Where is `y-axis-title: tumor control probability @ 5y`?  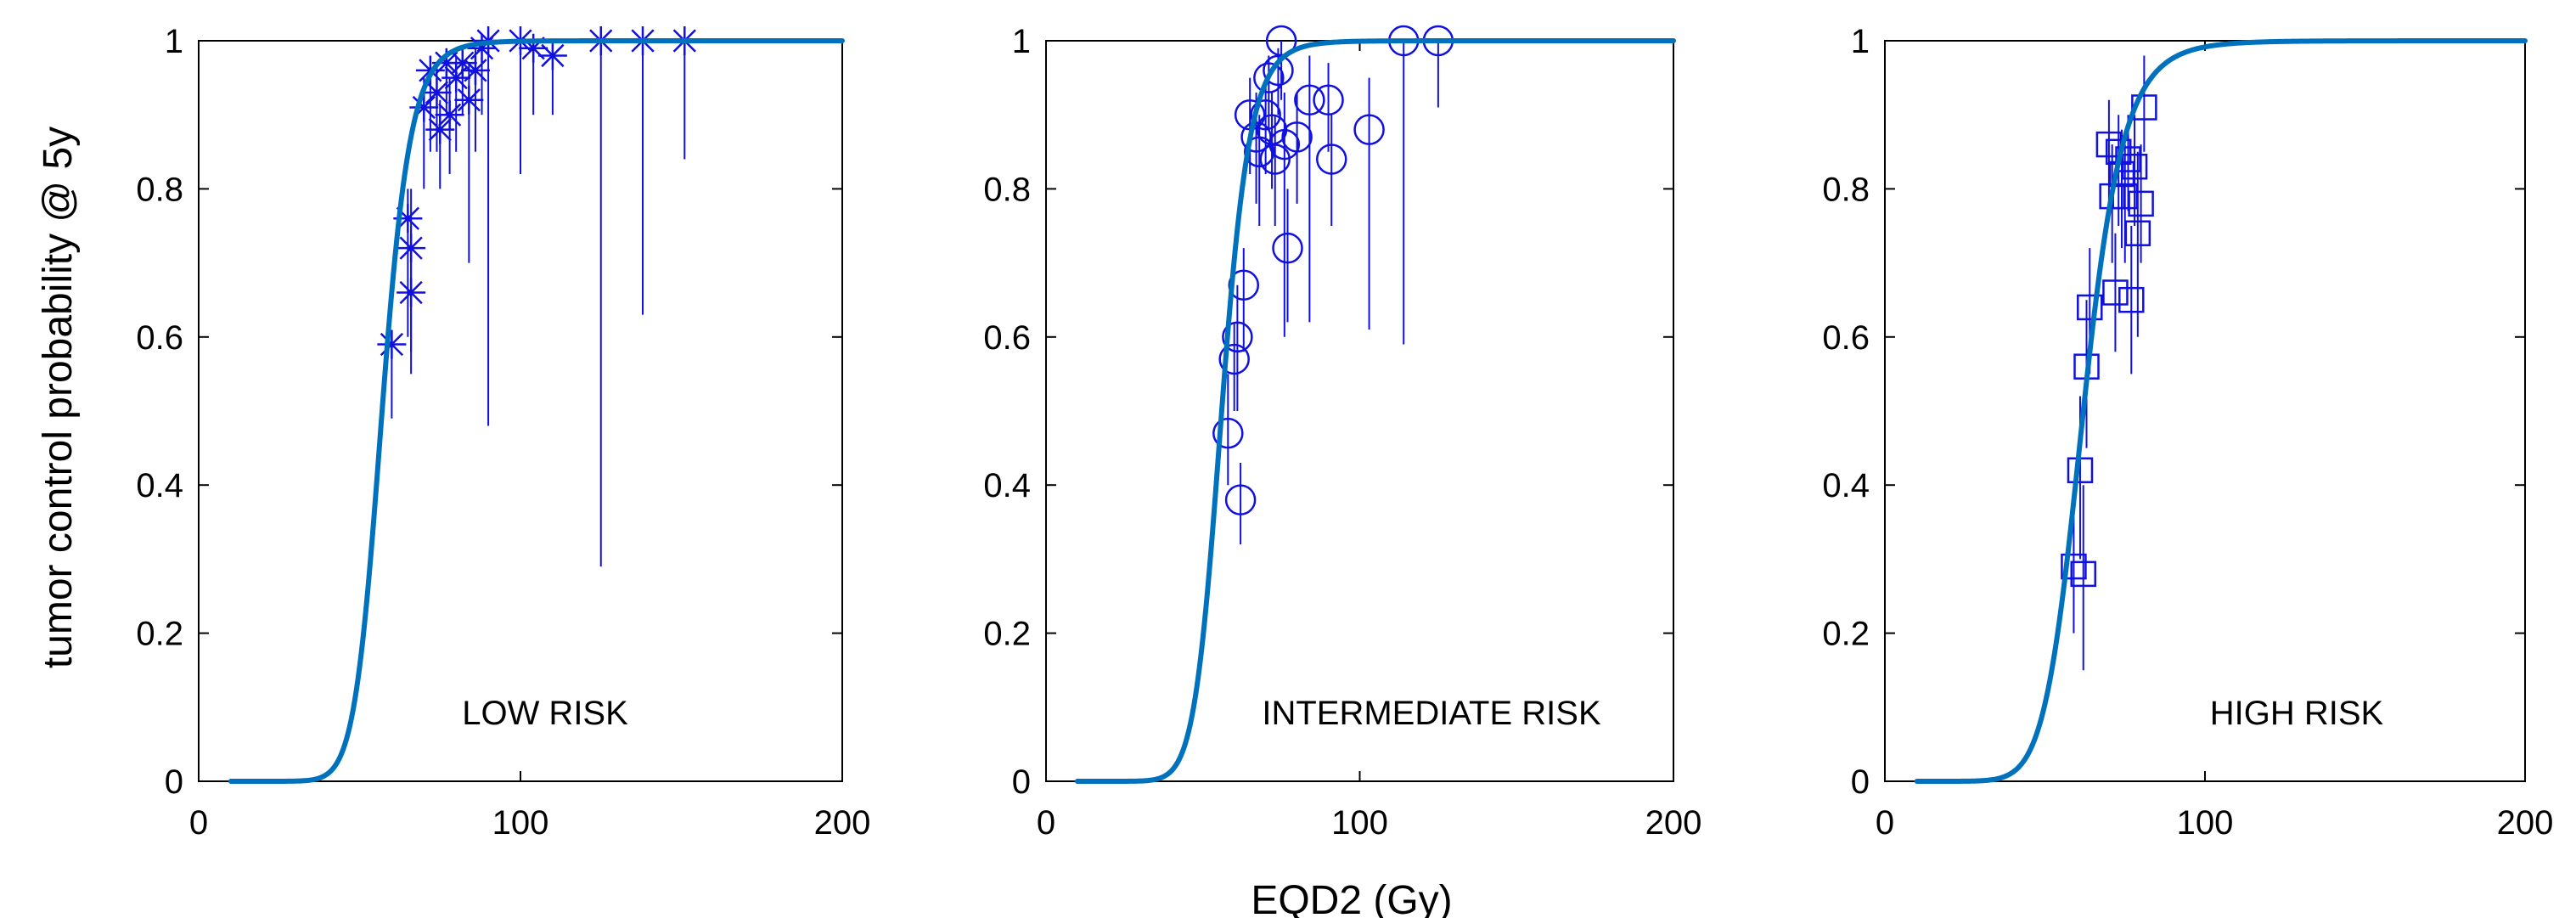
y-axis-title: tumor control probability @ 5y is located at coordinates (58, 397).